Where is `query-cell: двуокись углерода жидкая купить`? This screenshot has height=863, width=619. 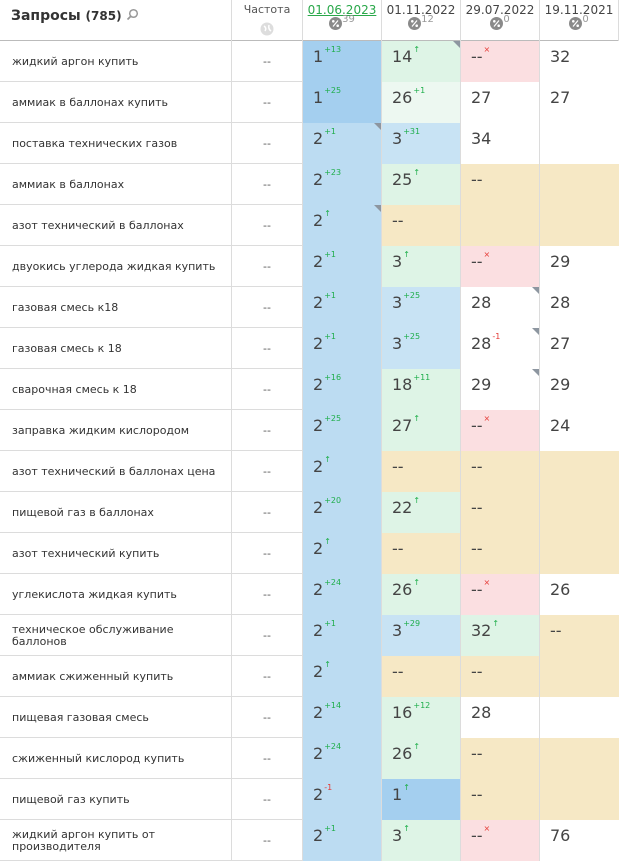
query-cell: двуокись углерода жидкая купить is located at coordinates (116, 266).